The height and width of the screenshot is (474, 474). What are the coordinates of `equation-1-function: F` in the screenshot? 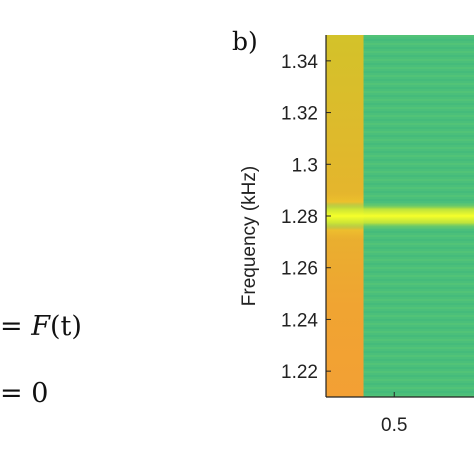 It's located at (40, 326).